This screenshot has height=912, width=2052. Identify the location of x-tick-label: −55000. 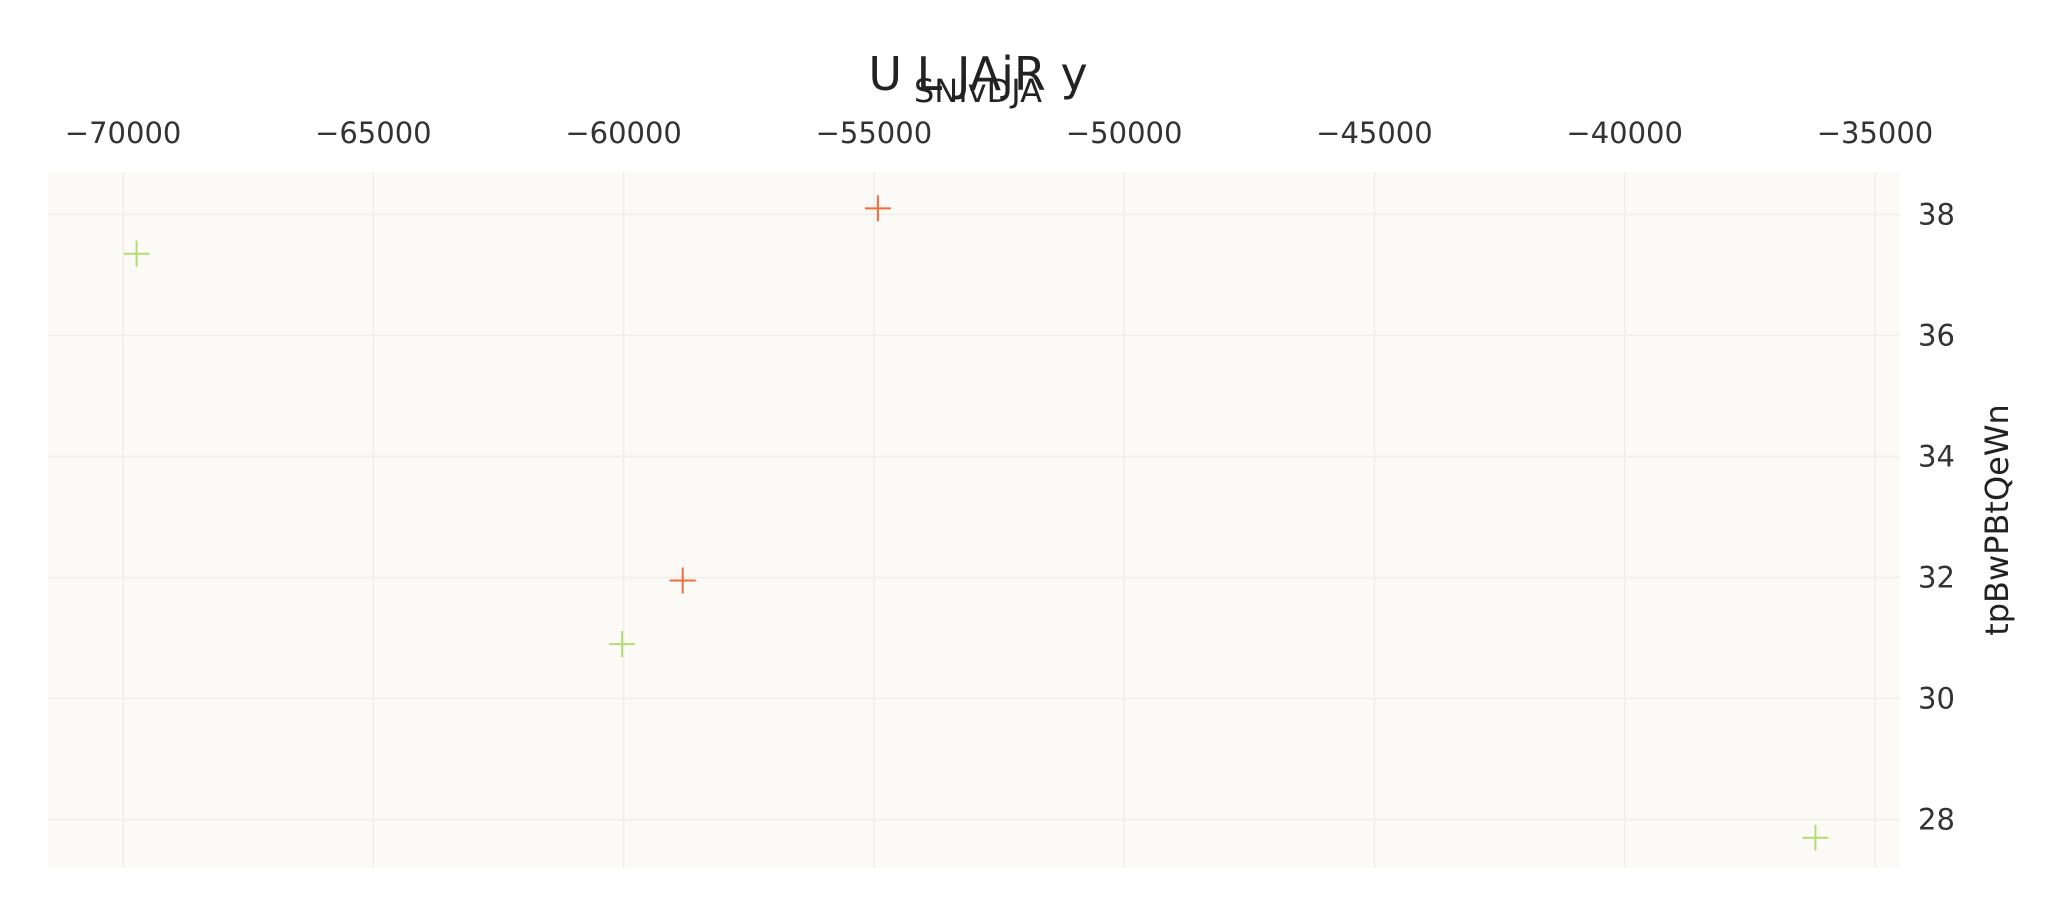
(874, 133).